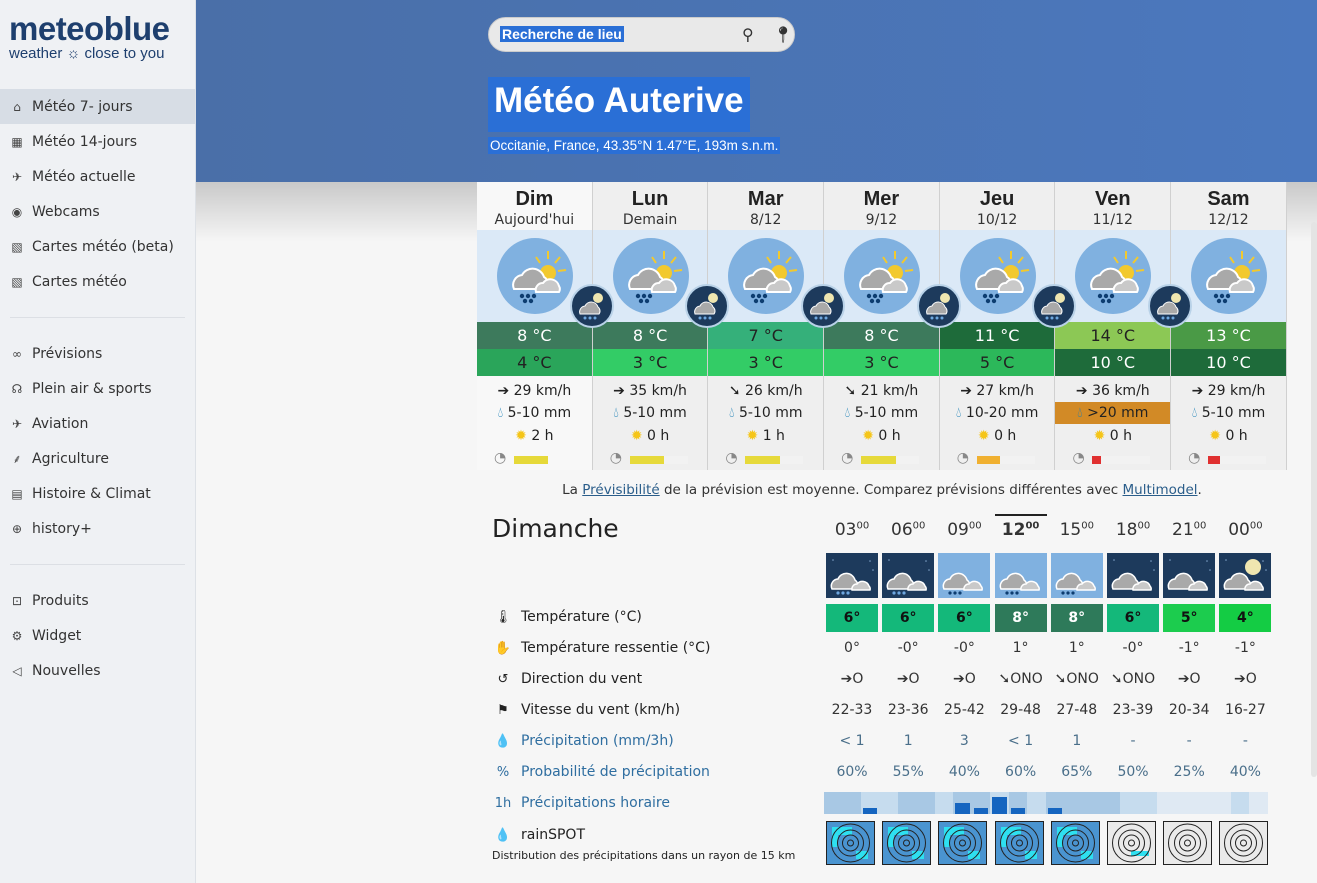  I want to click on sidebar-item: ✈ Aviation, so click(97, 423).